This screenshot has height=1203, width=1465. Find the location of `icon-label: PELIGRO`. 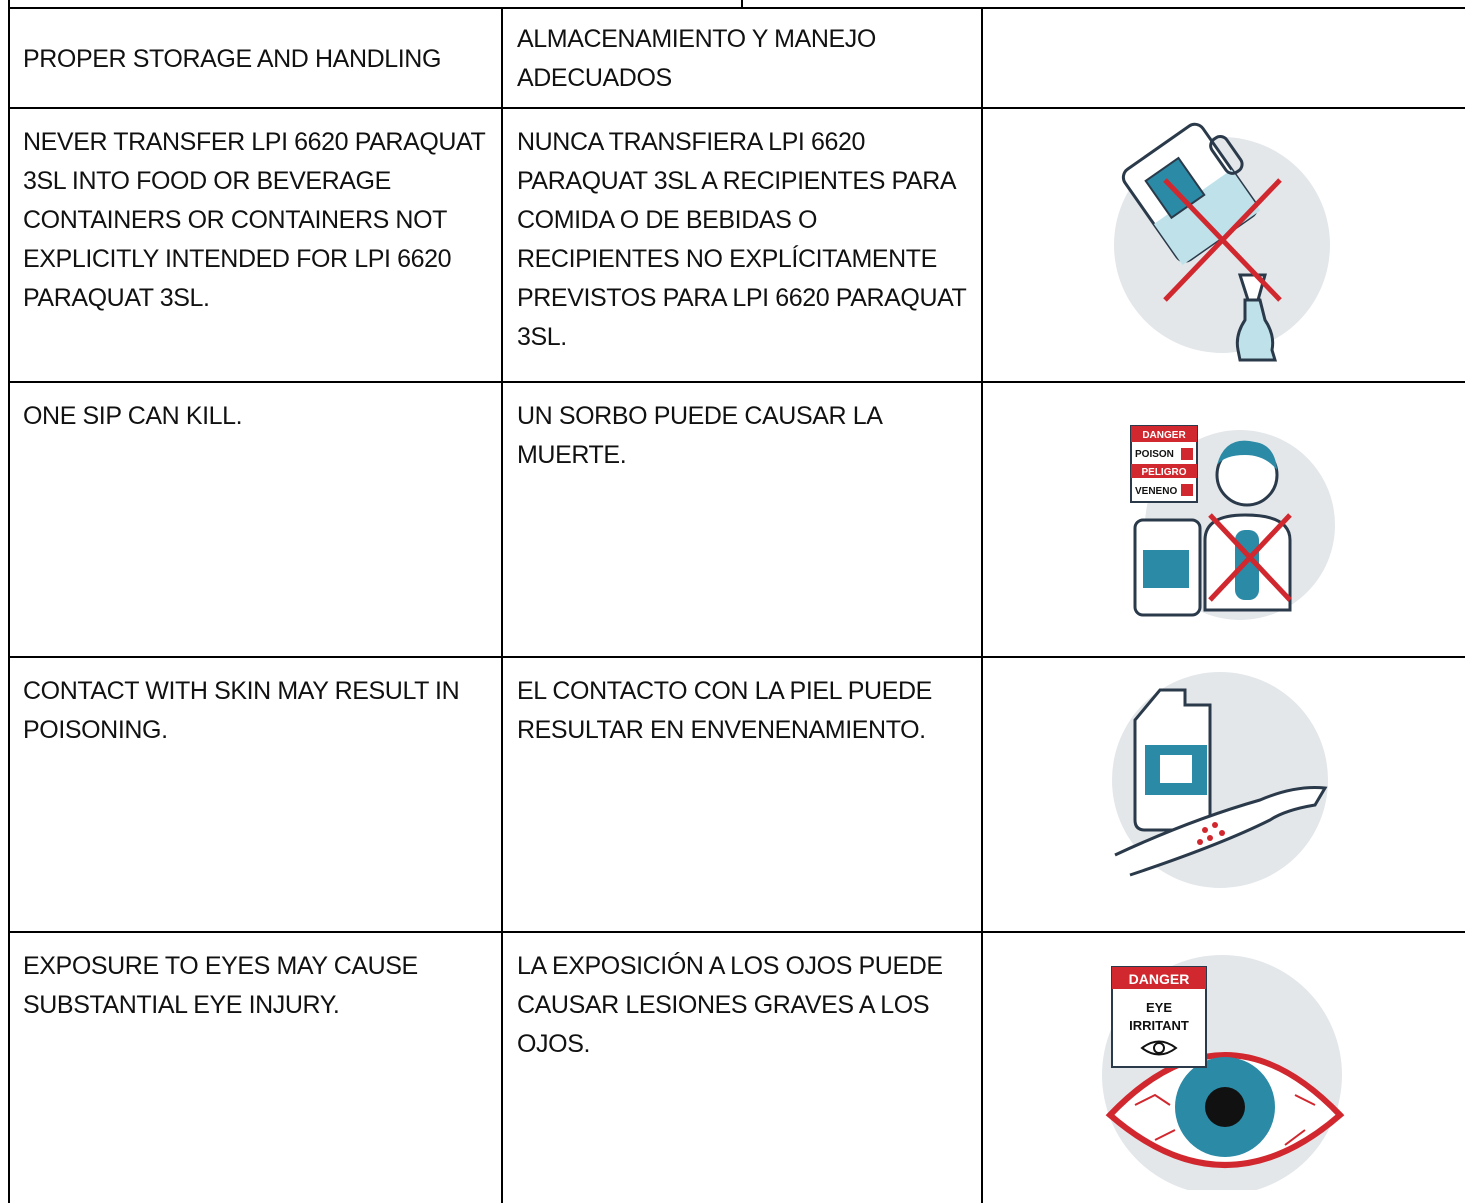

icon-label: PELIGRO is located at coordinates (1163, 472).